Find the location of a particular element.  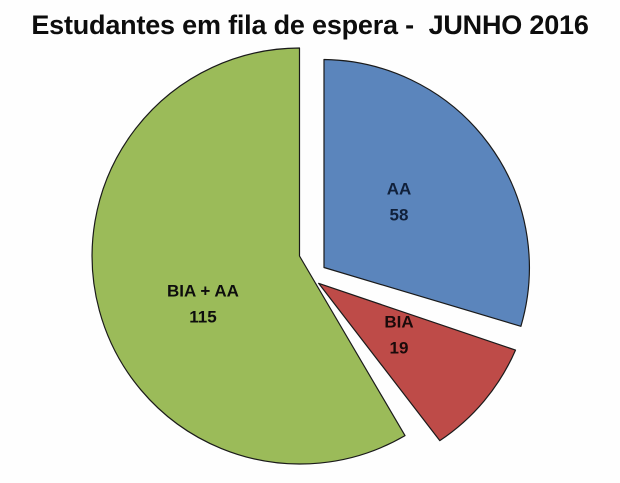

pie-slice-bia is located at coordinates (417, 362).